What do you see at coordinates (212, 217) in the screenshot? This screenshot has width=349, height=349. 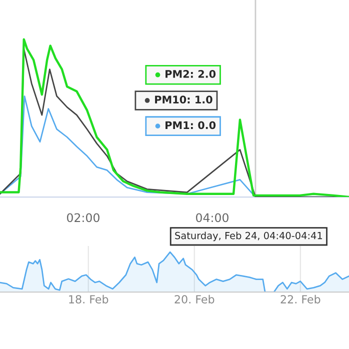 I see `x-tick-label: 04:00` at bounding box center [212, 217].